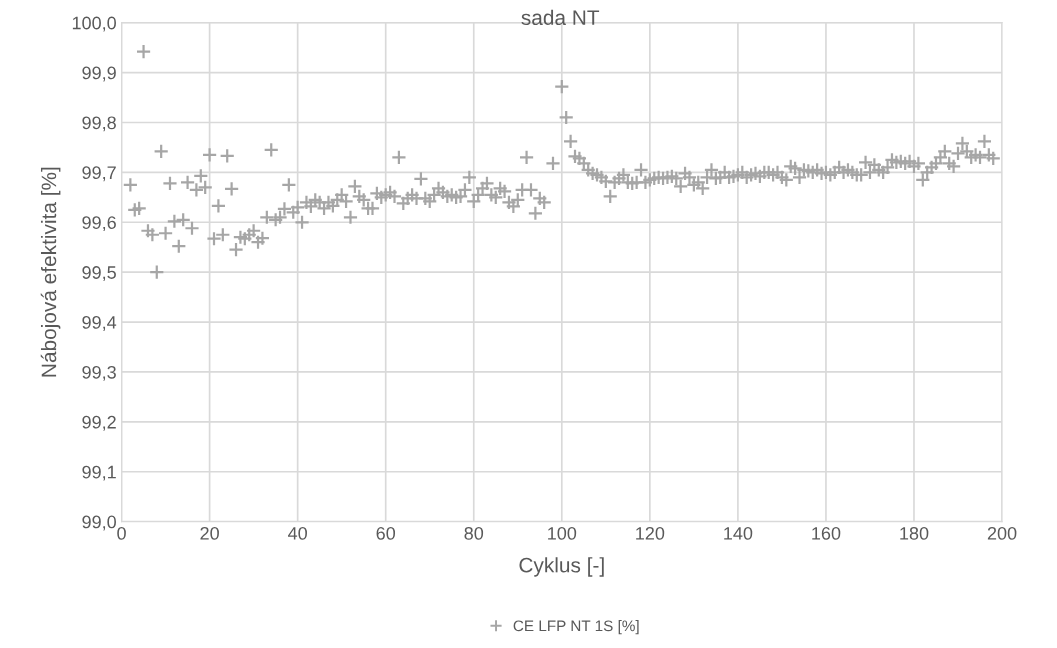  I want to click on x-tick-label: 140, so click(738, 533).